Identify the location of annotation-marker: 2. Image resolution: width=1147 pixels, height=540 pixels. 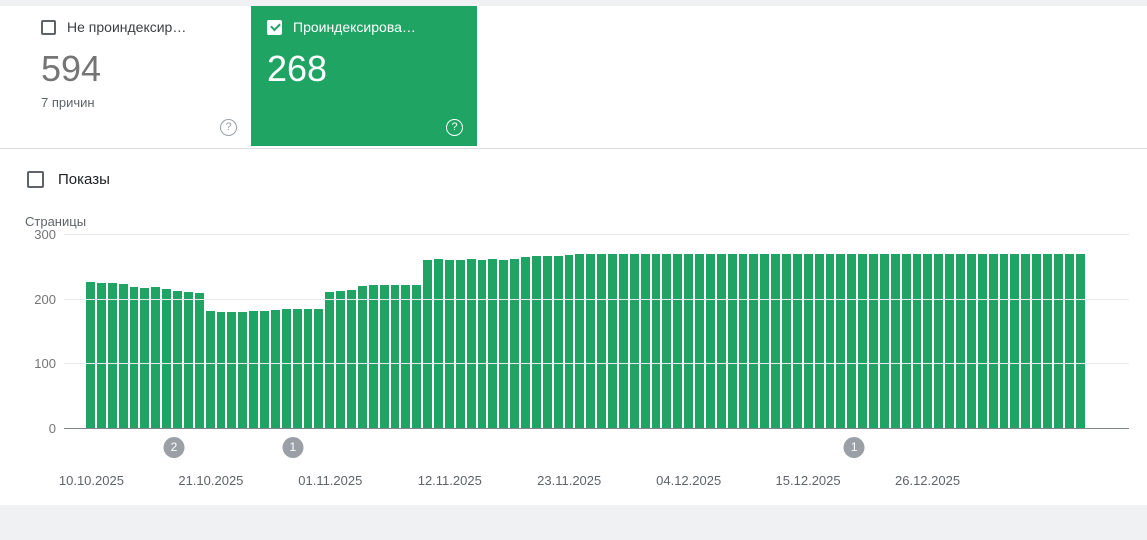
(174, 447).